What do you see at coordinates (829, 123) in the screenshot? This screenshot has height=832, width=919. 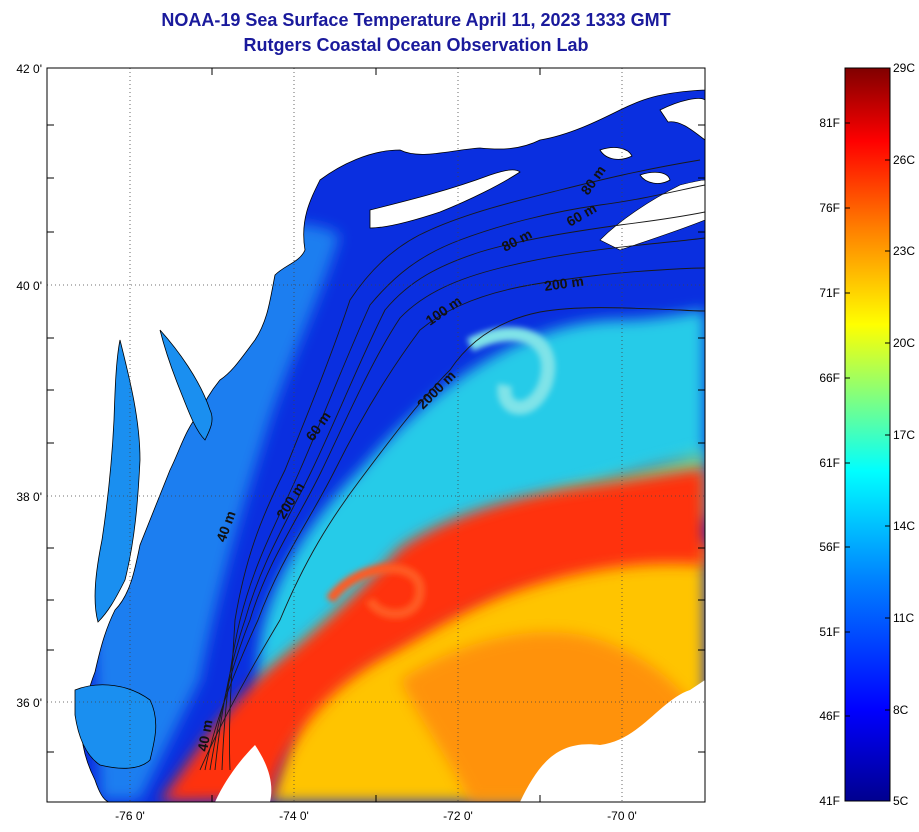 I see `f-label: 81F` at bounding box center [829, 123].